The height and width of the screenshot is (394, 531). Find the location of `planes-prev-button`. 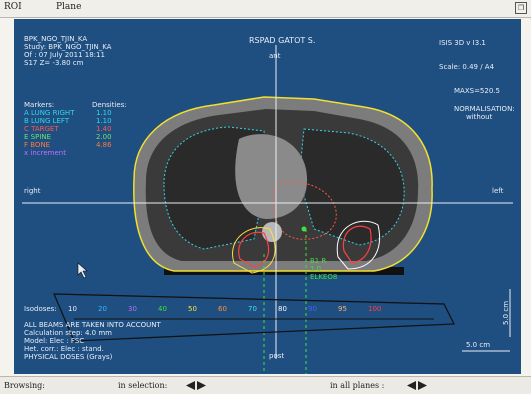

planes-prev-button is located at coordinates (411, 385).